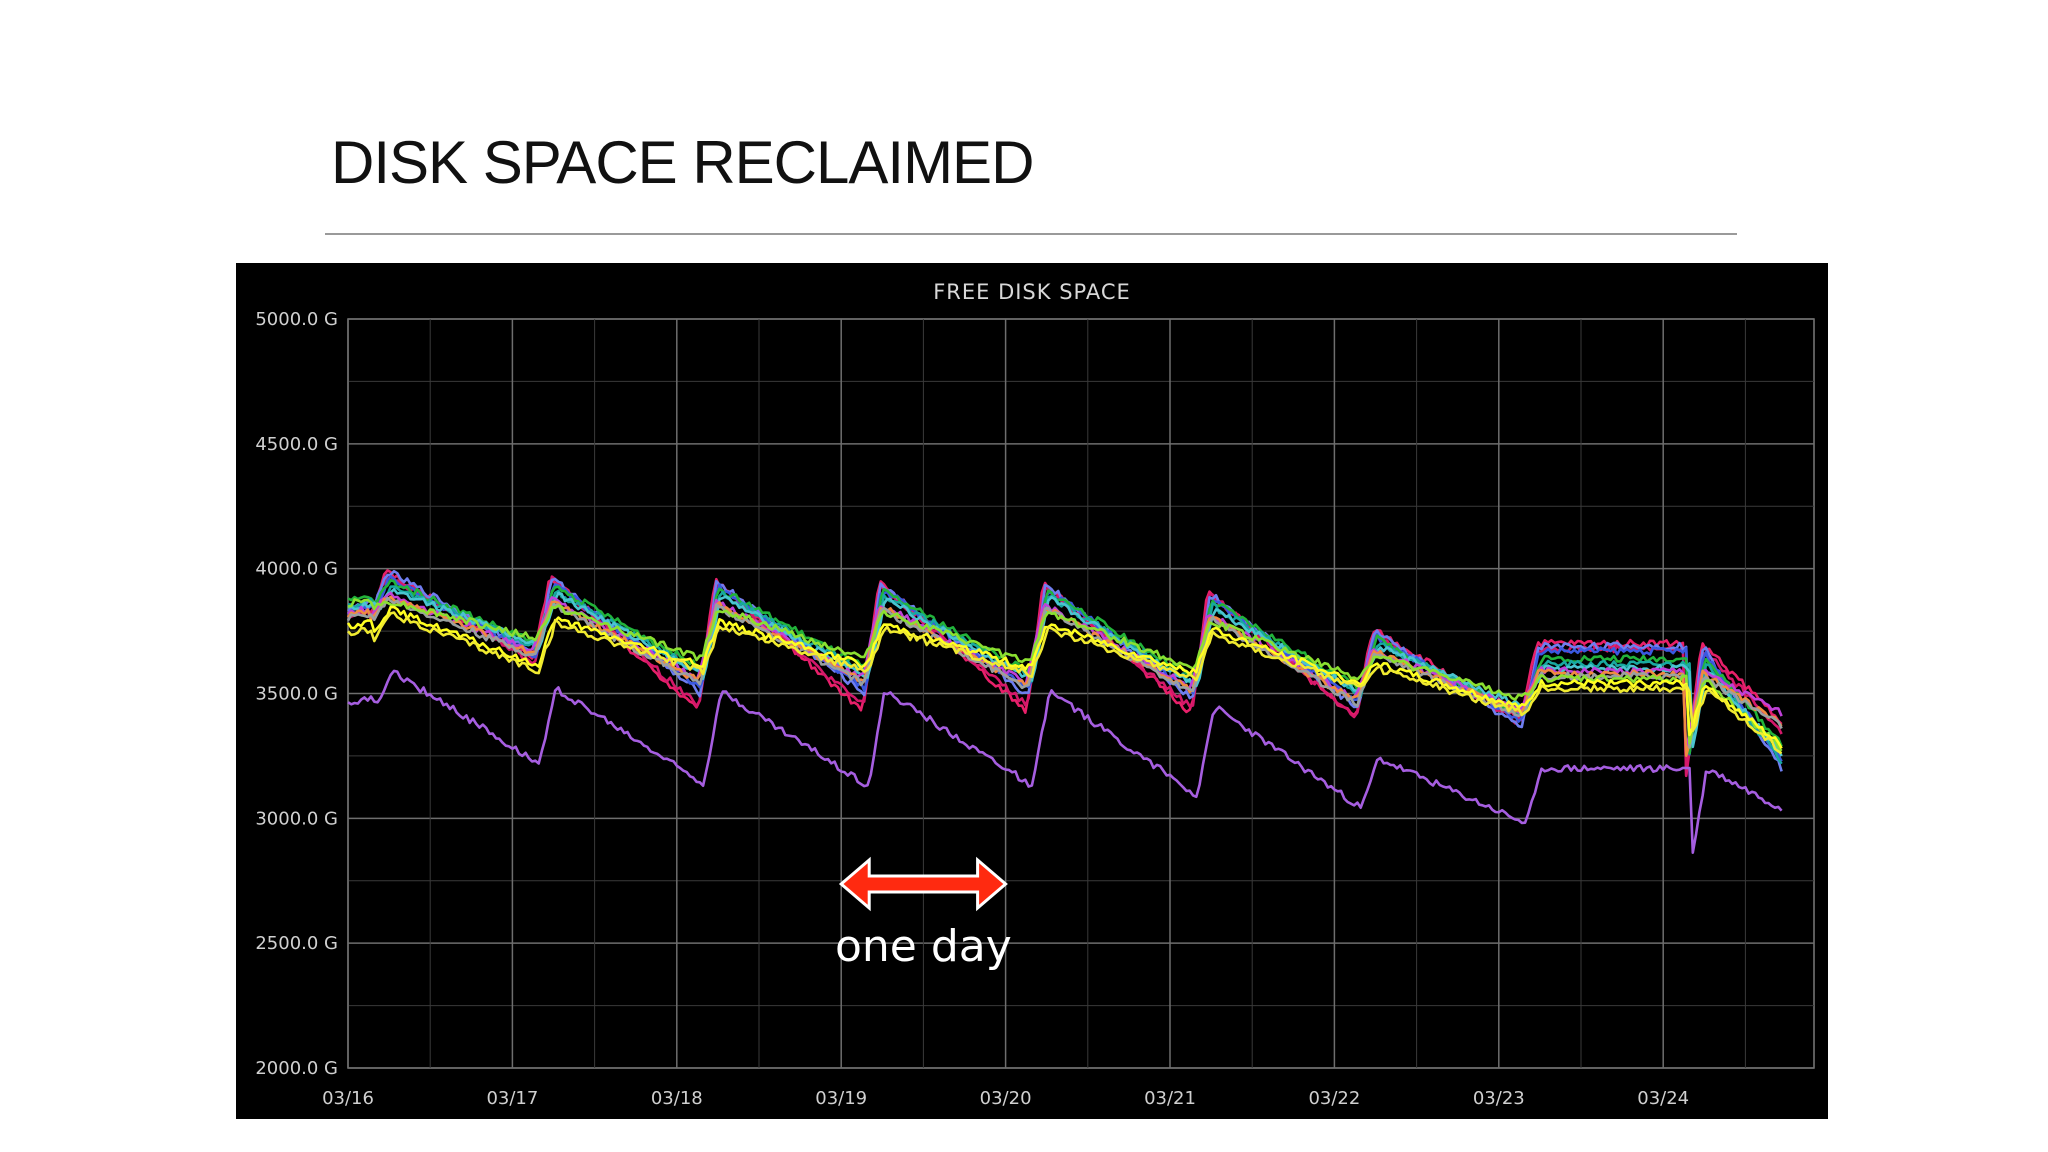 The height and width of the screenshot is (1152, 2048). Describe the element at coordinates (512, 1098) in the screenshot. I see `x-tick-label: 03/17` at that location.